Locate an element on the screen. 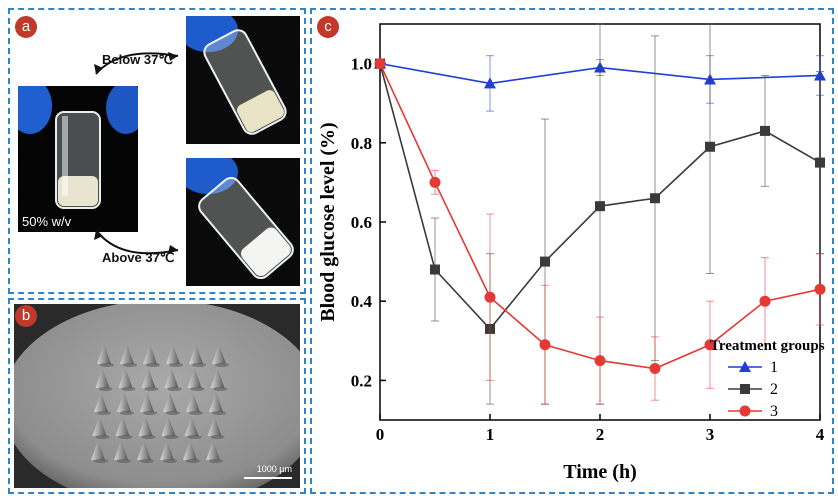  legend-label: 3 is located at coordinates (774, 411).